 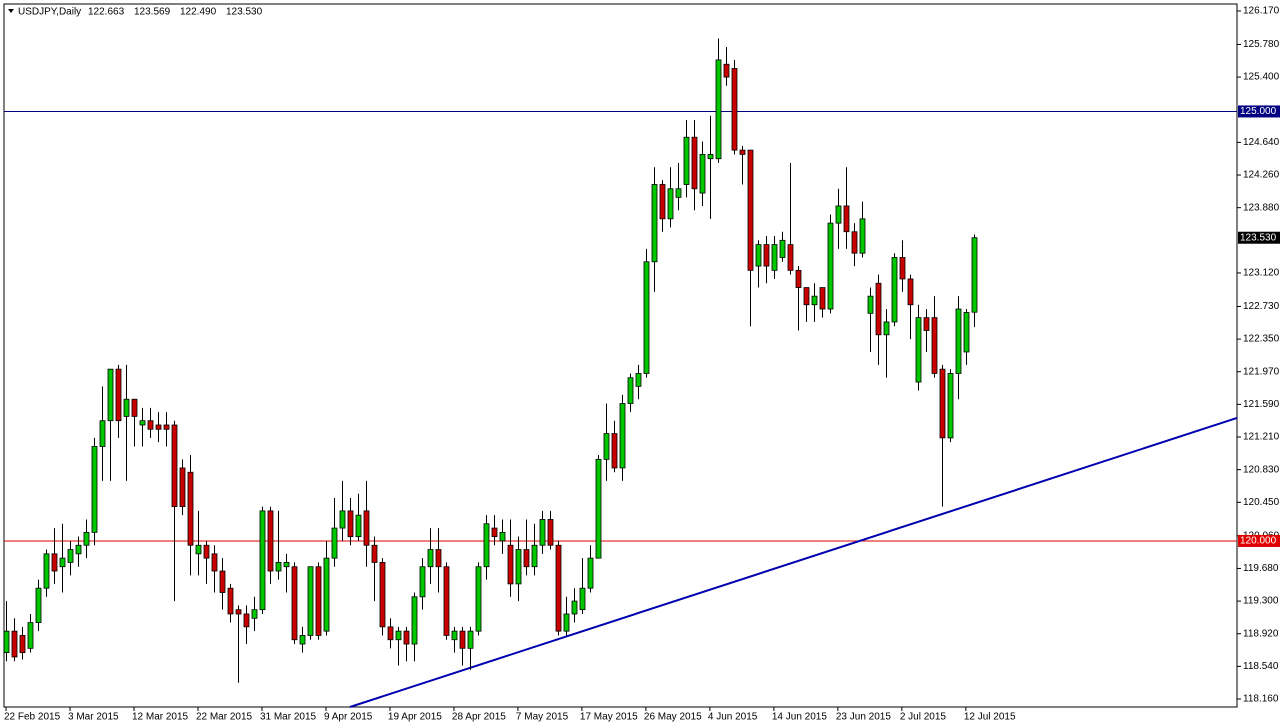 I want to click on current-price-box, so click(x=1259, y=237).